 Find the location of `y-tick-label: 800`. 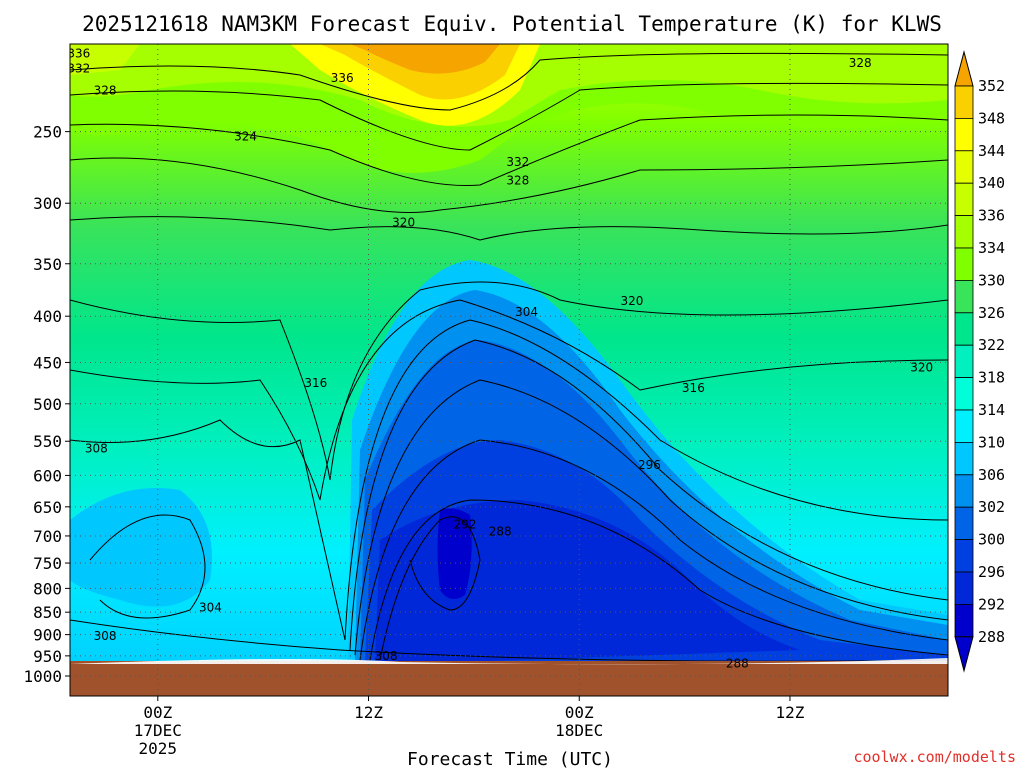

y-tick-label: 800 is located at coordinates (47, 588).